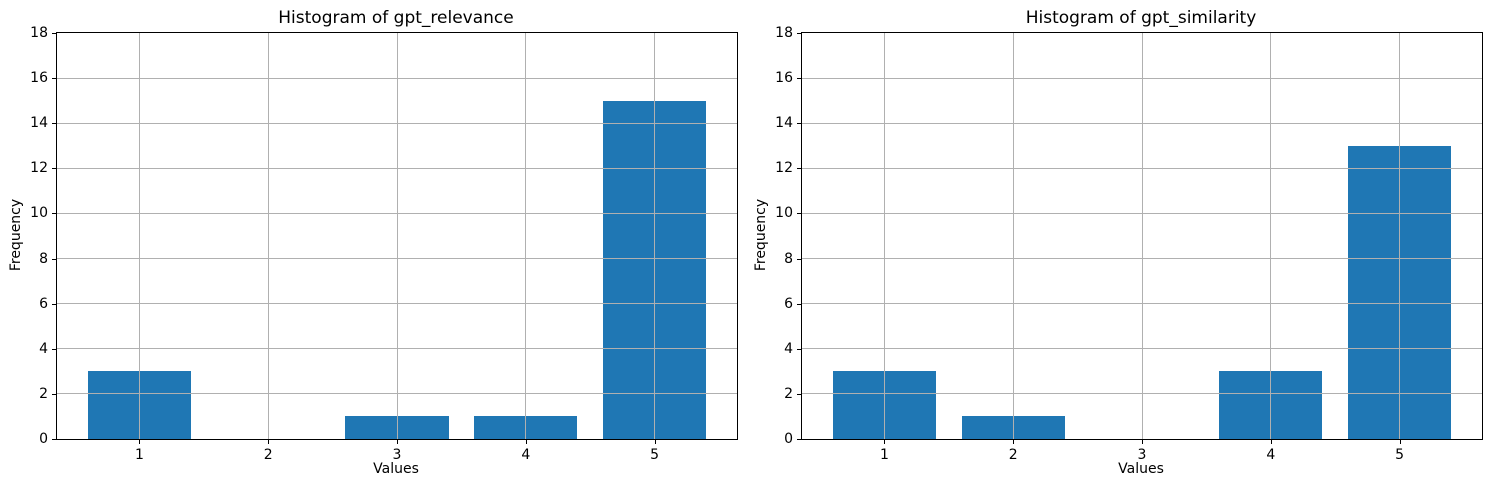 Image resolution: width=1489 pixels, height=490 pixels. I want to click on chart-title: Histogram of gpt_relevance, so click(396, 18).